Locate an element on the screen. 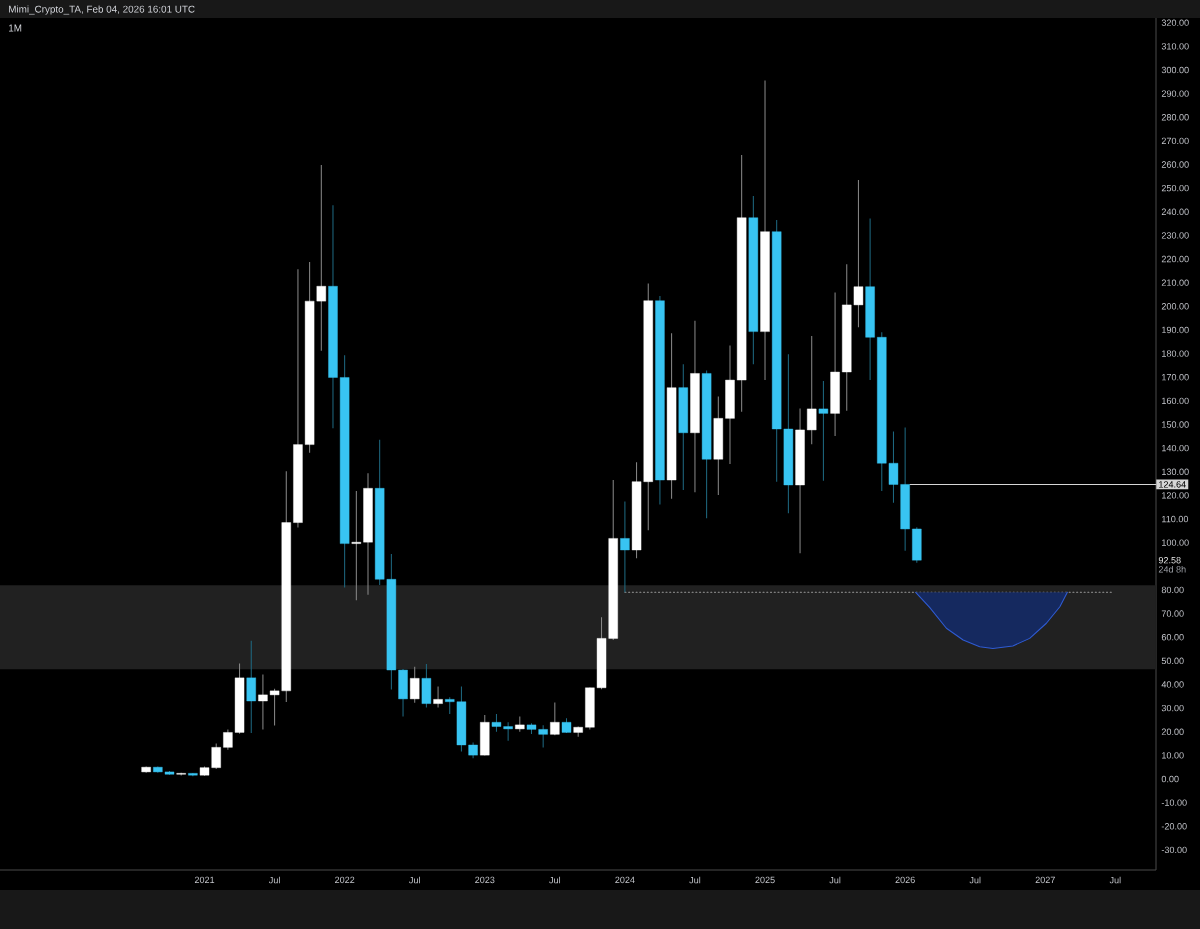 This screenshot has height=929, width=1200. y-tick-label: 250.00 is located at coordinates (1175, 188).